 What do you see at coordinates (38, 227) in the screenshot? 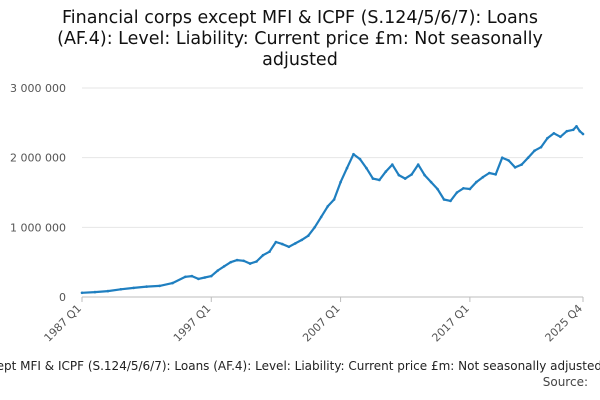
I see `y-tick-label: 1 000 000` at bounding box center [38, 227].